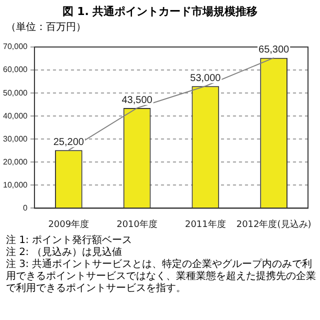 The image size is (320, 320). Describe the element at coordinates (15, 93) in the screenshot. I see `y-tick-label: 50,000` at that location.